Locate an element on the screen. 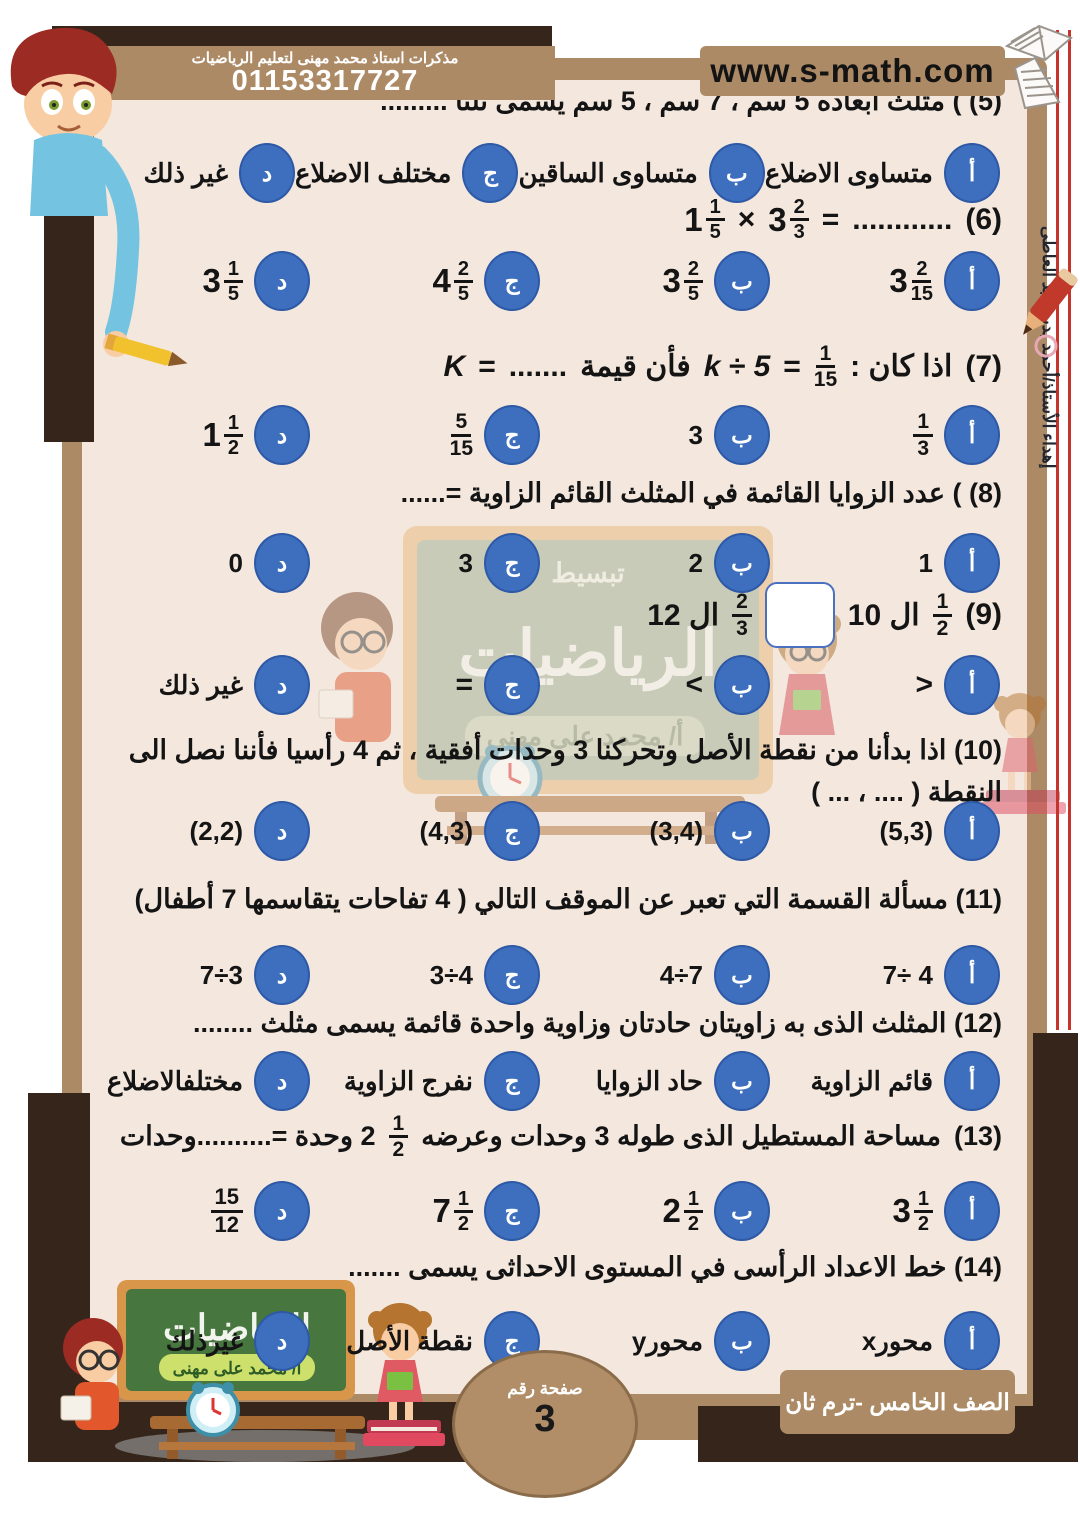  q12-option-a: أ قائم الزاوية is located at coordinates (885, 1081).